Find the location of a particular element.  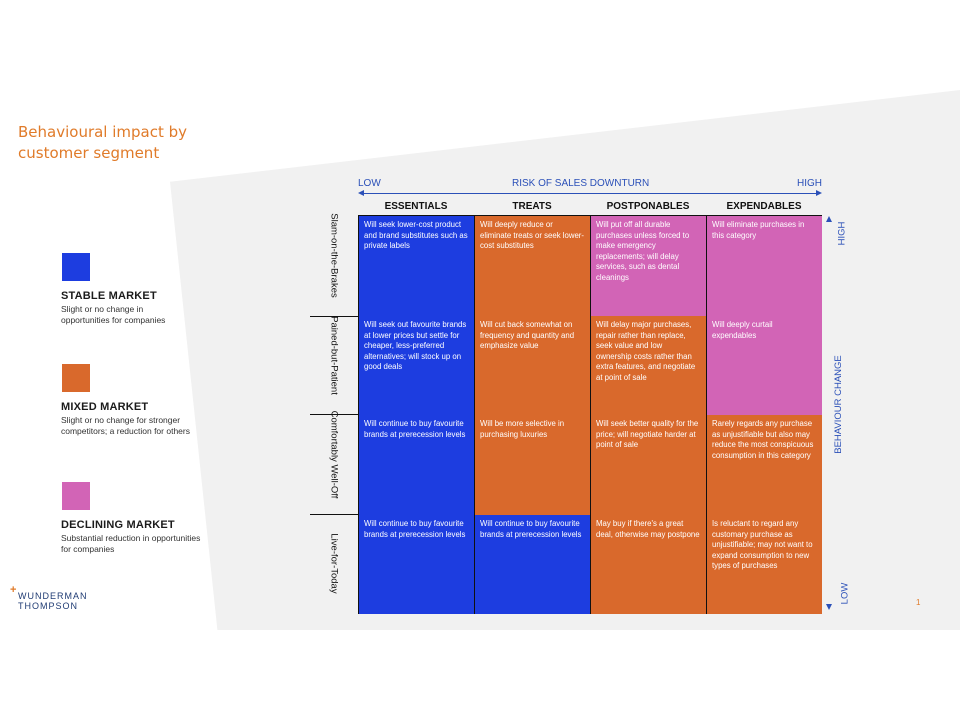

slide-title: Behavioural impact by customer segment is located at coordinates (103, 142).